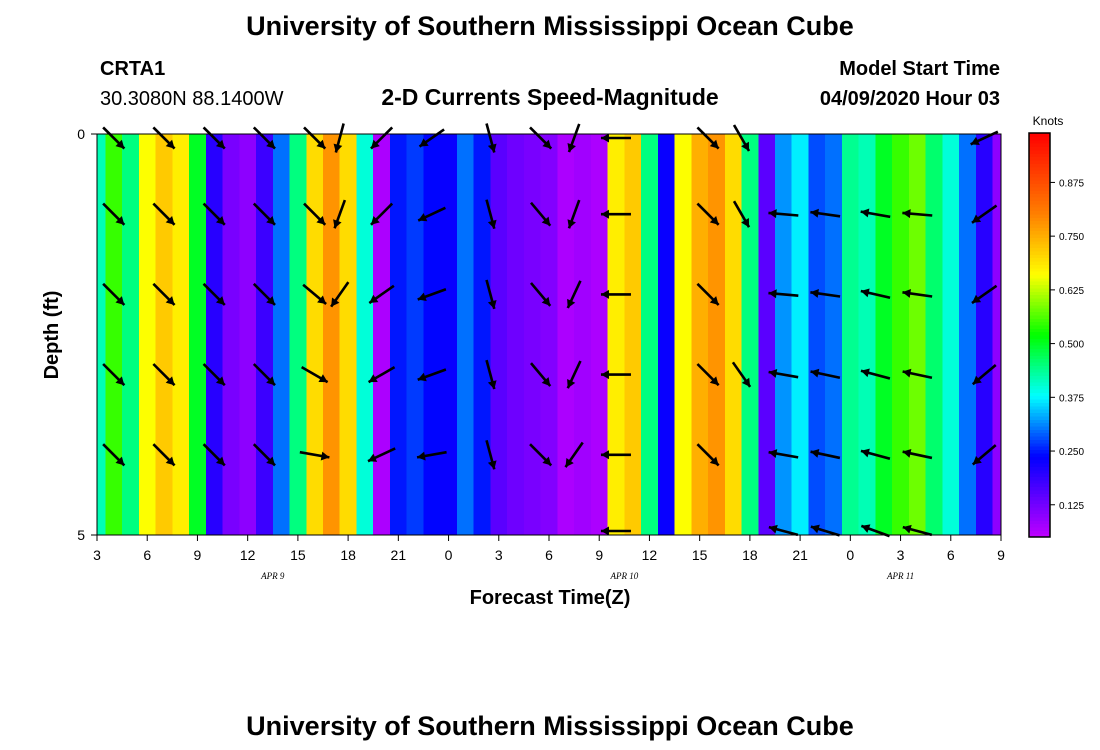 This screenshot has height=750, width=1100. What do you see at coordinates (132, 69) in the screenshot?
I see `station-id: CRTA1` at bounding box center [132, 69].